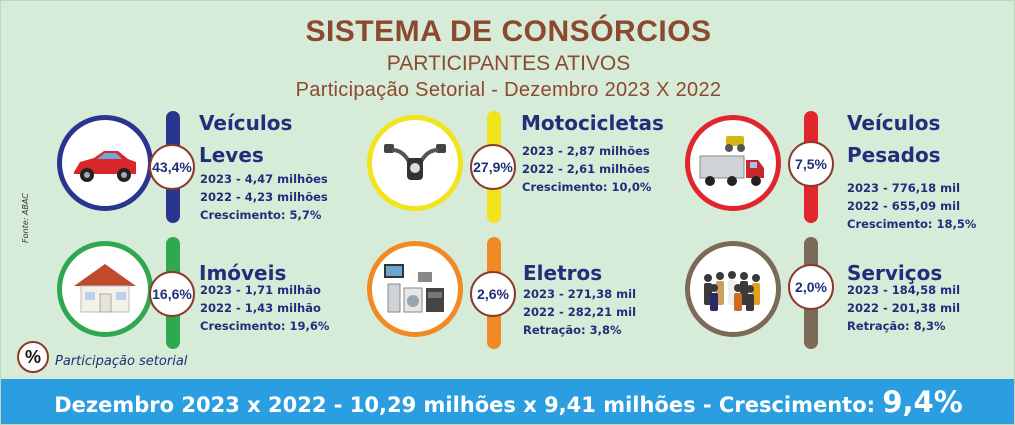  I want to click on value-2022: 2022 - 282,21 mil, so click(580, 312).